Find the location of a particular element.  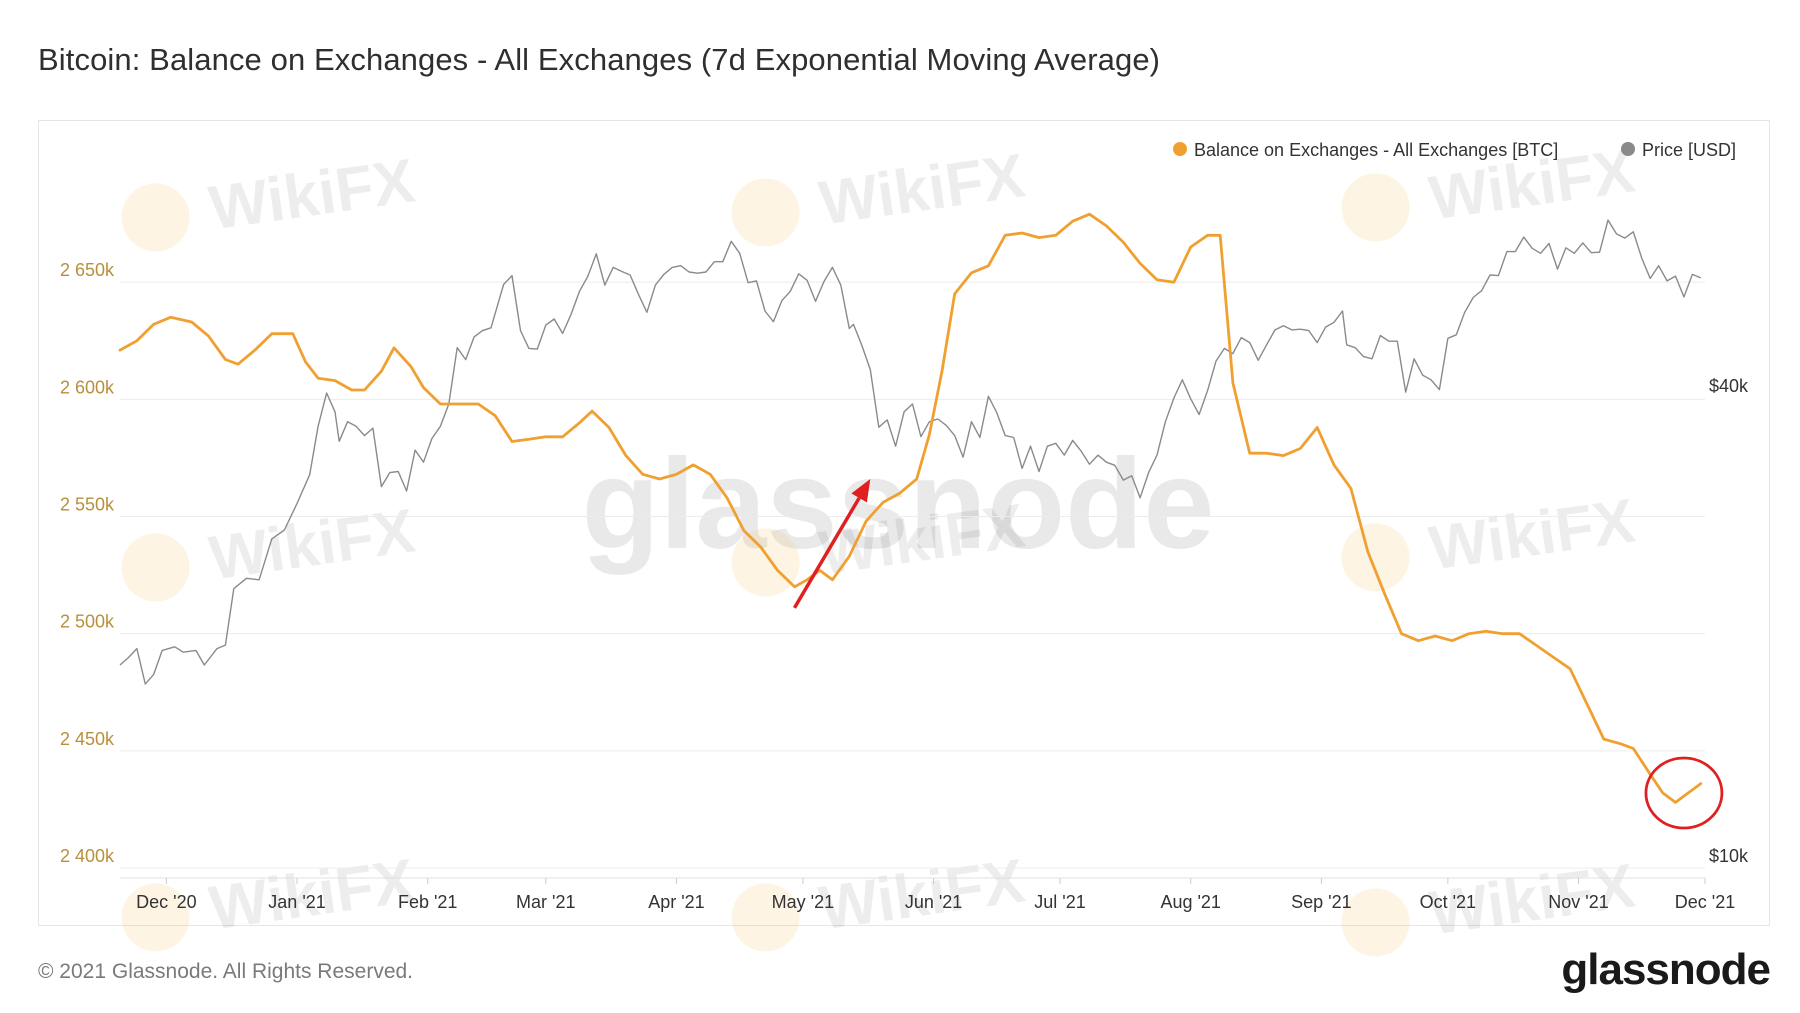

glassnode-watermark: glassnode is located at coordinates (897, 504).